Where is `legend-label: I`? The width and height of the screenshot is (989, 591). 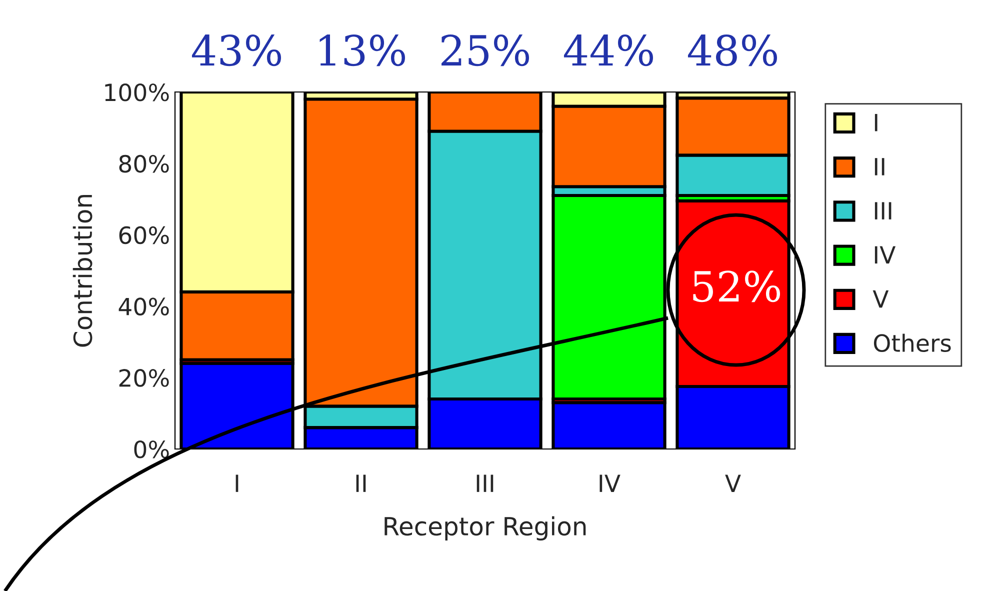 legend-label: I is located at coordinates (876, 123).